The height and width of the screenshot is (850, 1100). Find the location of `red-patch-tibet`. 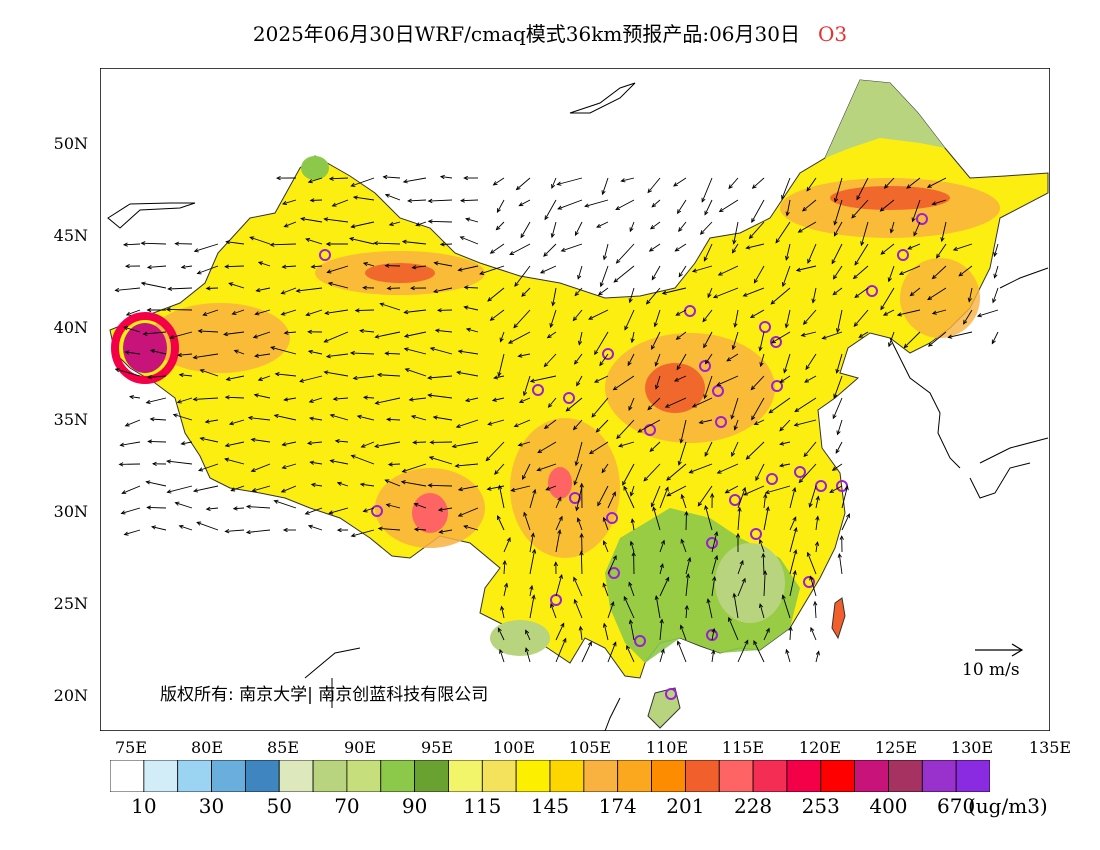

red-patch-tibet is located at coordinates (430, 513).